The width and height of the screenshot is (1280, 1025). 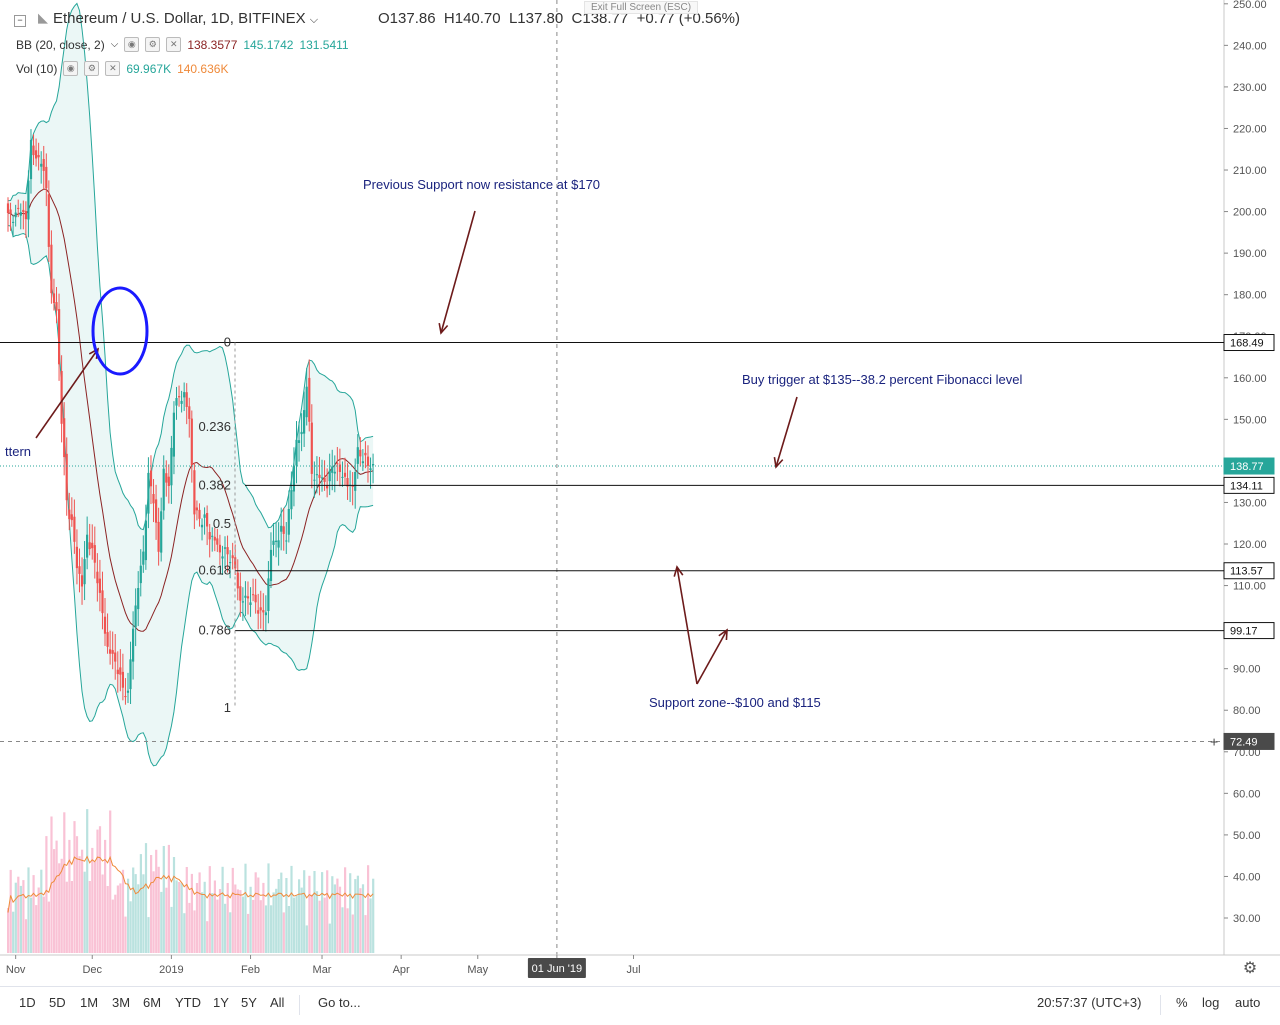 I want to click on auto-toggle: auto, so click(x=1248, y=1002).